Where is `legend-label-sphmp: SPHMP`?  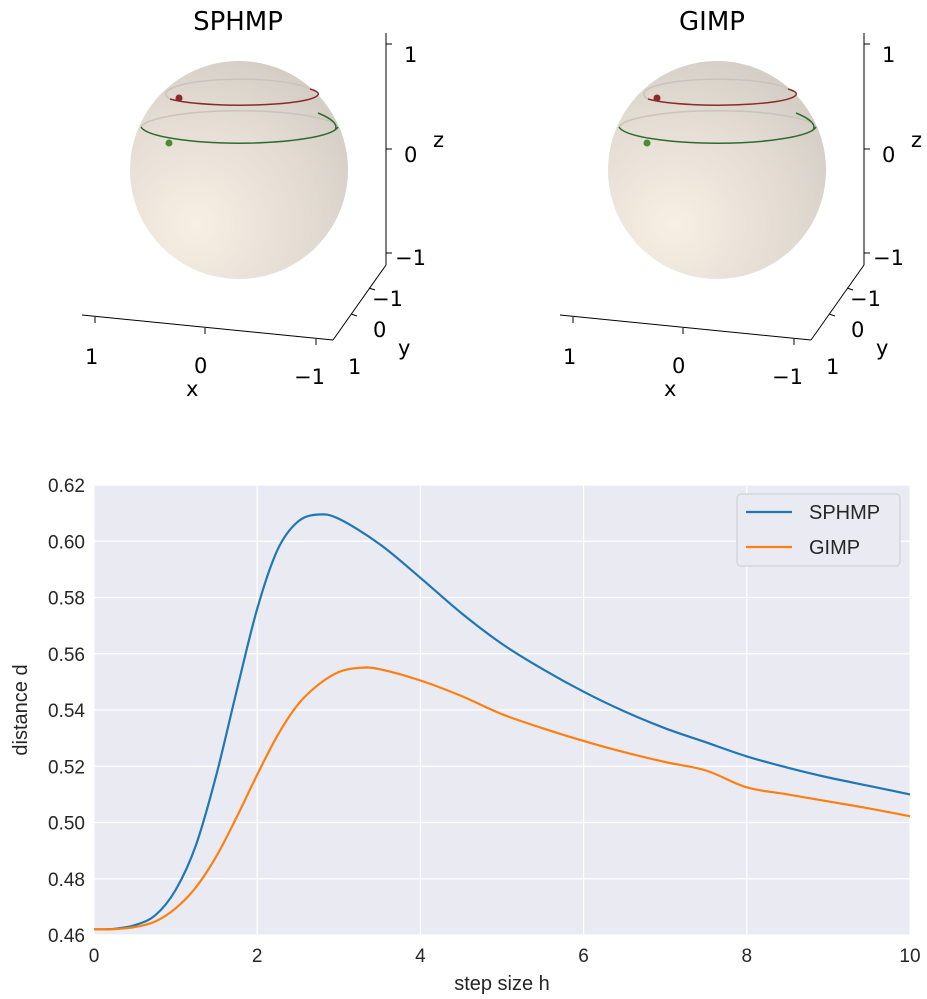
legend-label-sphmp: SPHMP is located at coordinates (844, 513).